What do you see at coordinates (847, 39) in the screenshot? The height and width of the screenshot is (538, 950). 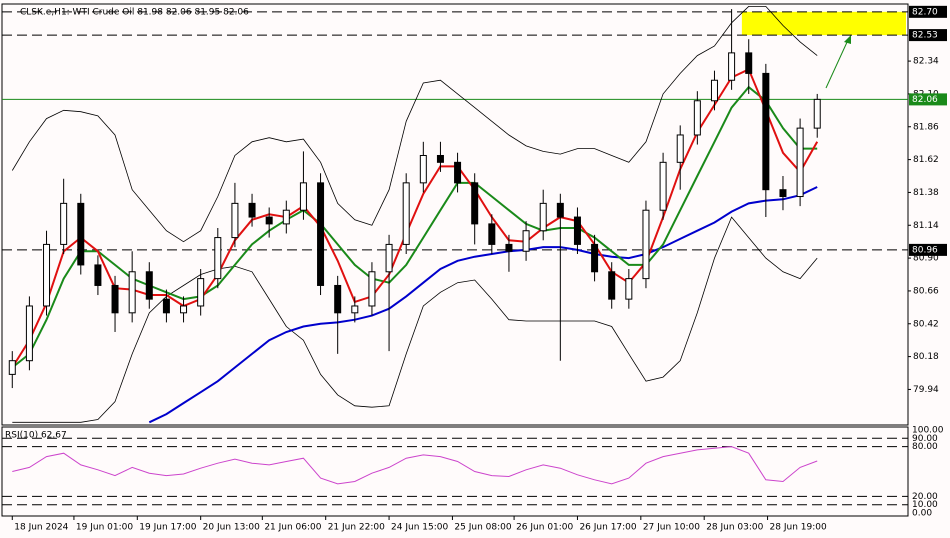 I see `annotation-arrowhead` at bounding box center [847, 39].